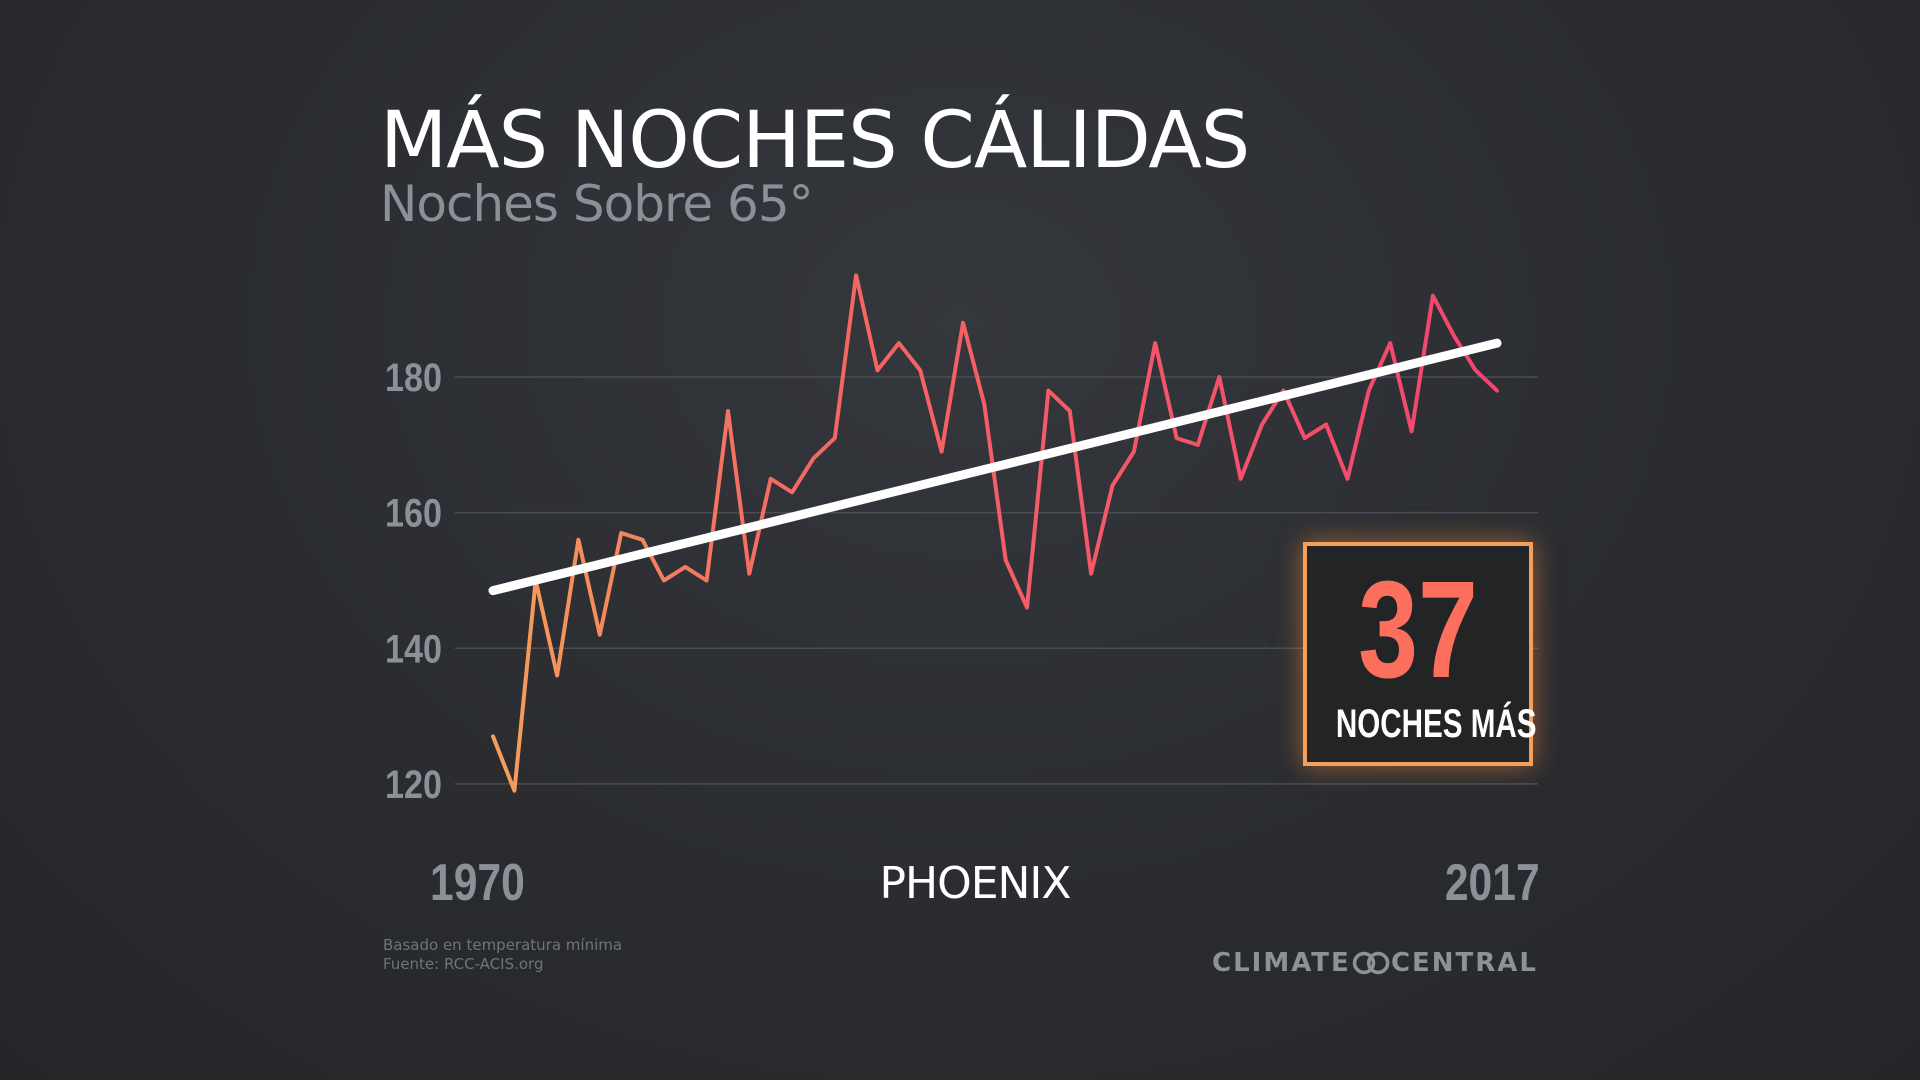  Describe the element at coordinates (477, 883) in the screenshot. I see `x-axis-start-label: 1970` at that location.